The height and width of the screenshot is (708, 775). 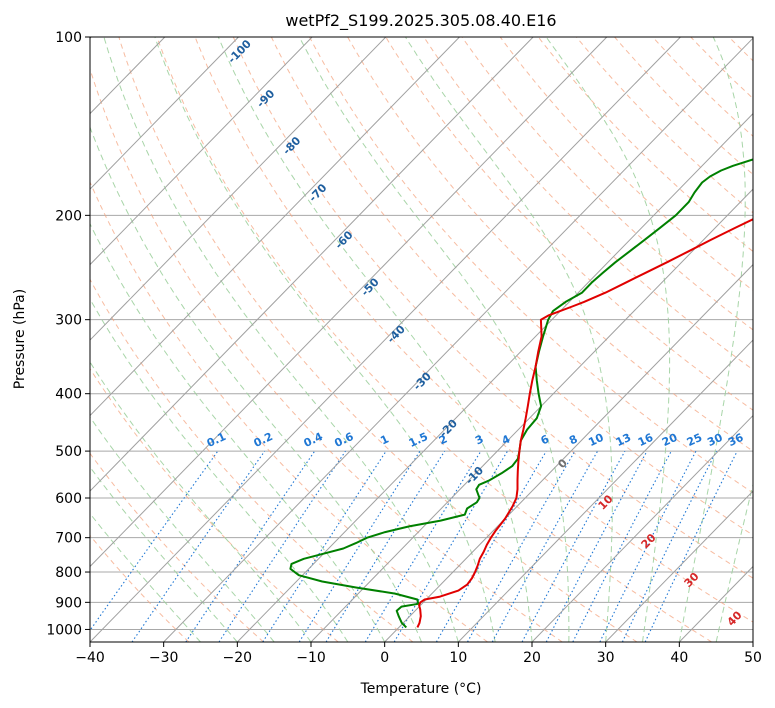 What do you see at coordinates (646, 440) in the screenshot?
I see `mixing-ratio-label: 16` at bounding box center [646, 440].